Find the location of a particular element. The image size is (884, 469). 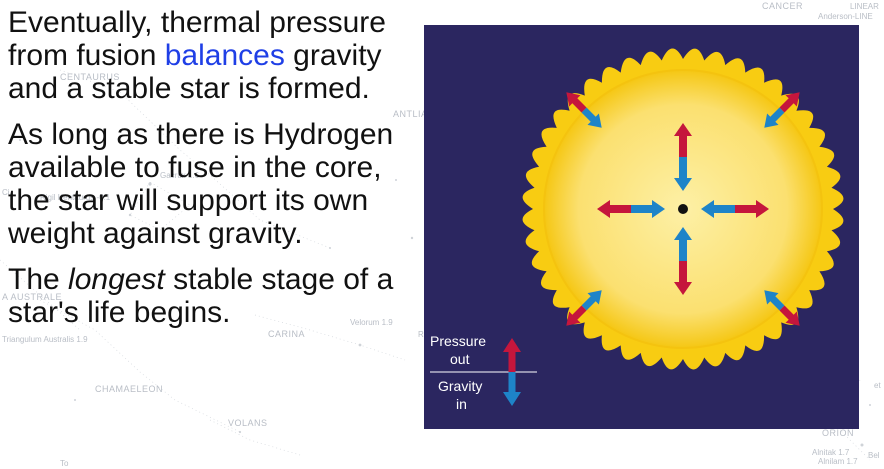

highlight-balances: balances is located at coordinates (224, 55).